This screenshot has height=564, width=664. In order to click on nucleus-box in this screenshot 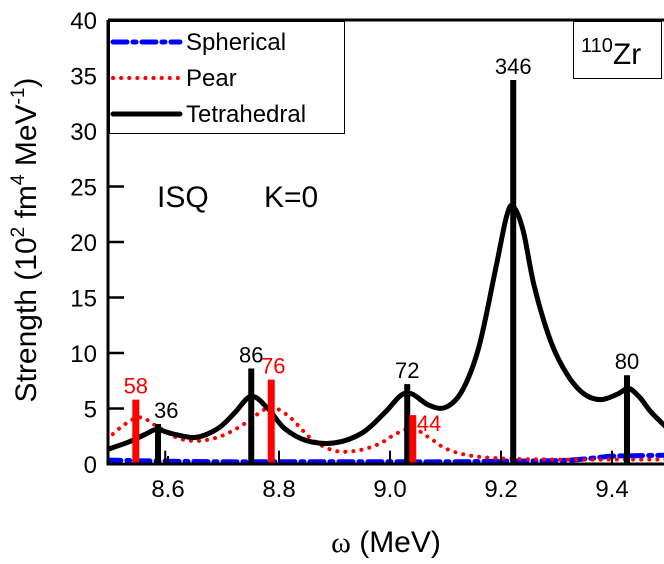, I will do `click(617, 50)`.